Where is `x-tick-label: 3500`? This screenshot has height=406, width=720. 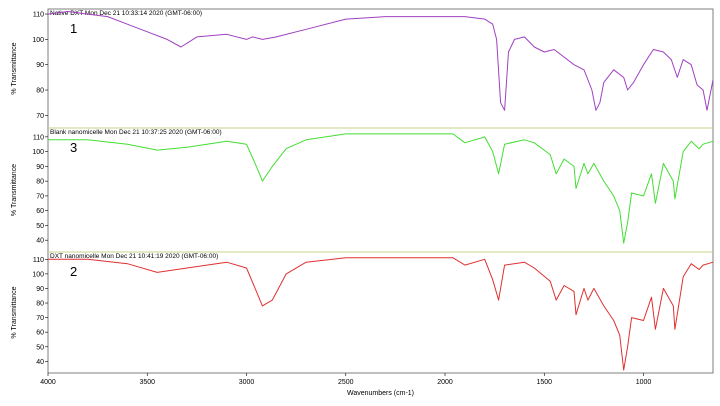
x-tick-label: 3500 is located at coordinates (147, 382).